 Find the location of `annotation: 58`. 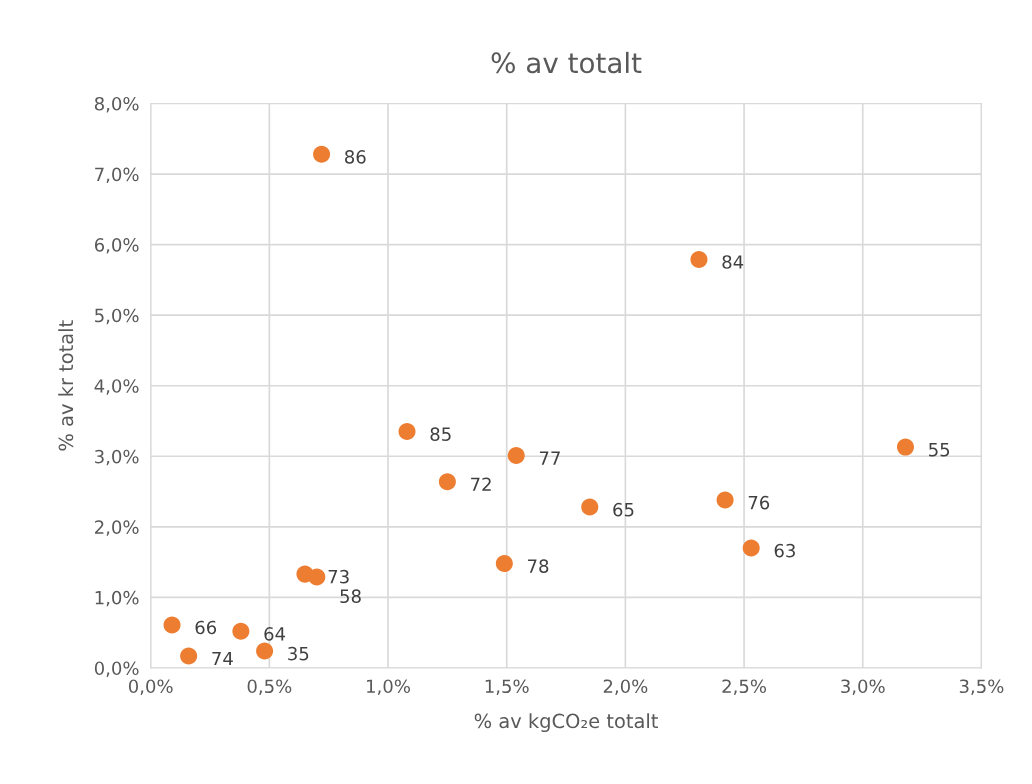

annotation: 58 is located at coordinates (350, 596).